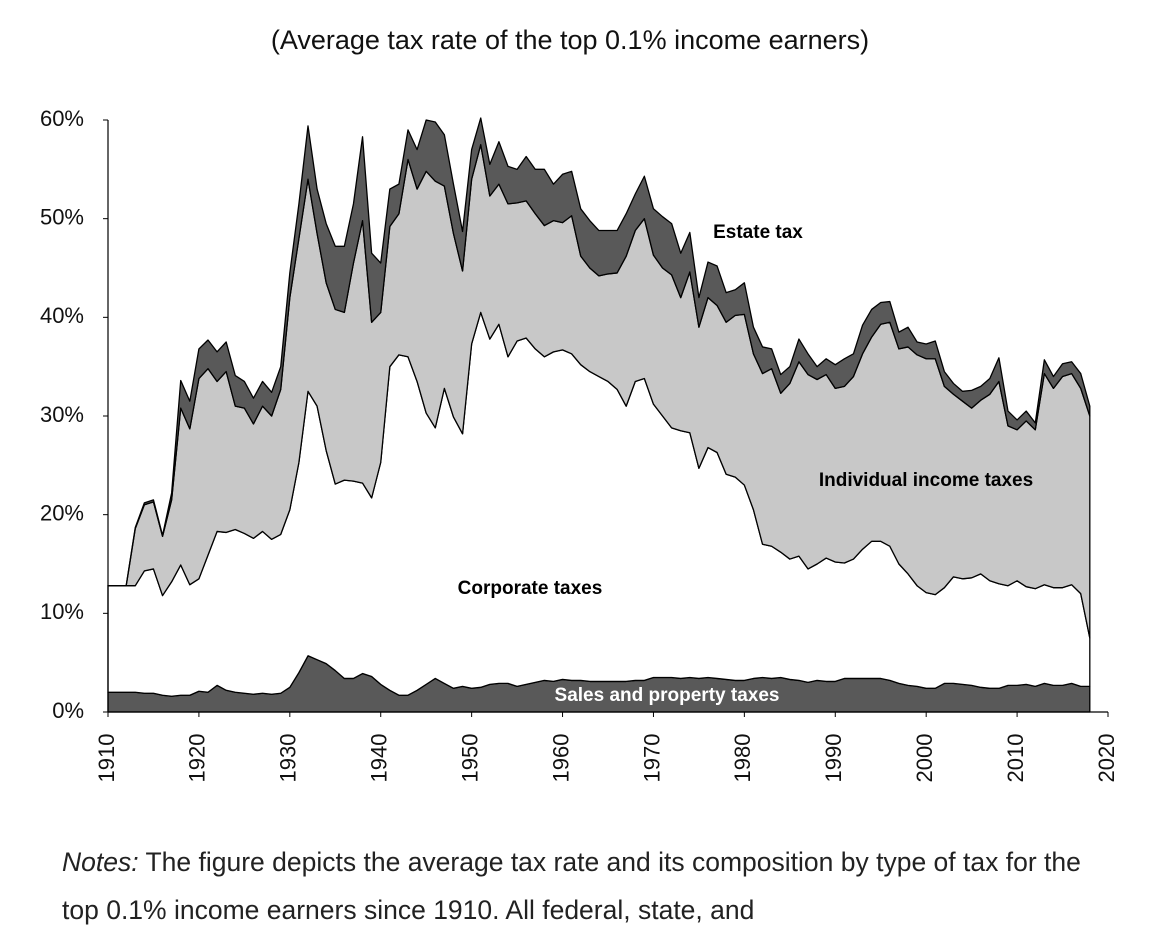  What do you see at coordinates (1106, 758) in the screenshot?
I see `x-tick-label: 2020` at bounding box center [1106, 758].